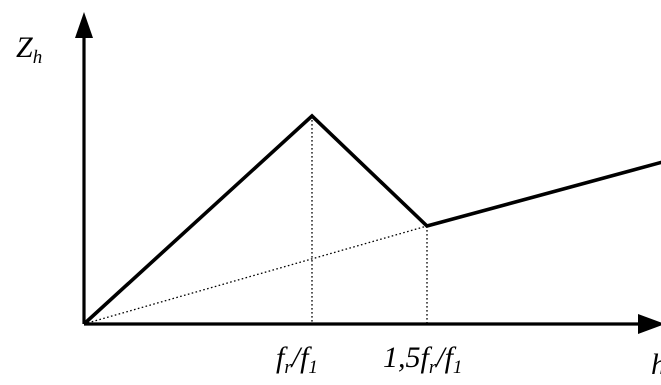  I want to click on x-tick-1-5fr-sub1: r, so click(433, 367).